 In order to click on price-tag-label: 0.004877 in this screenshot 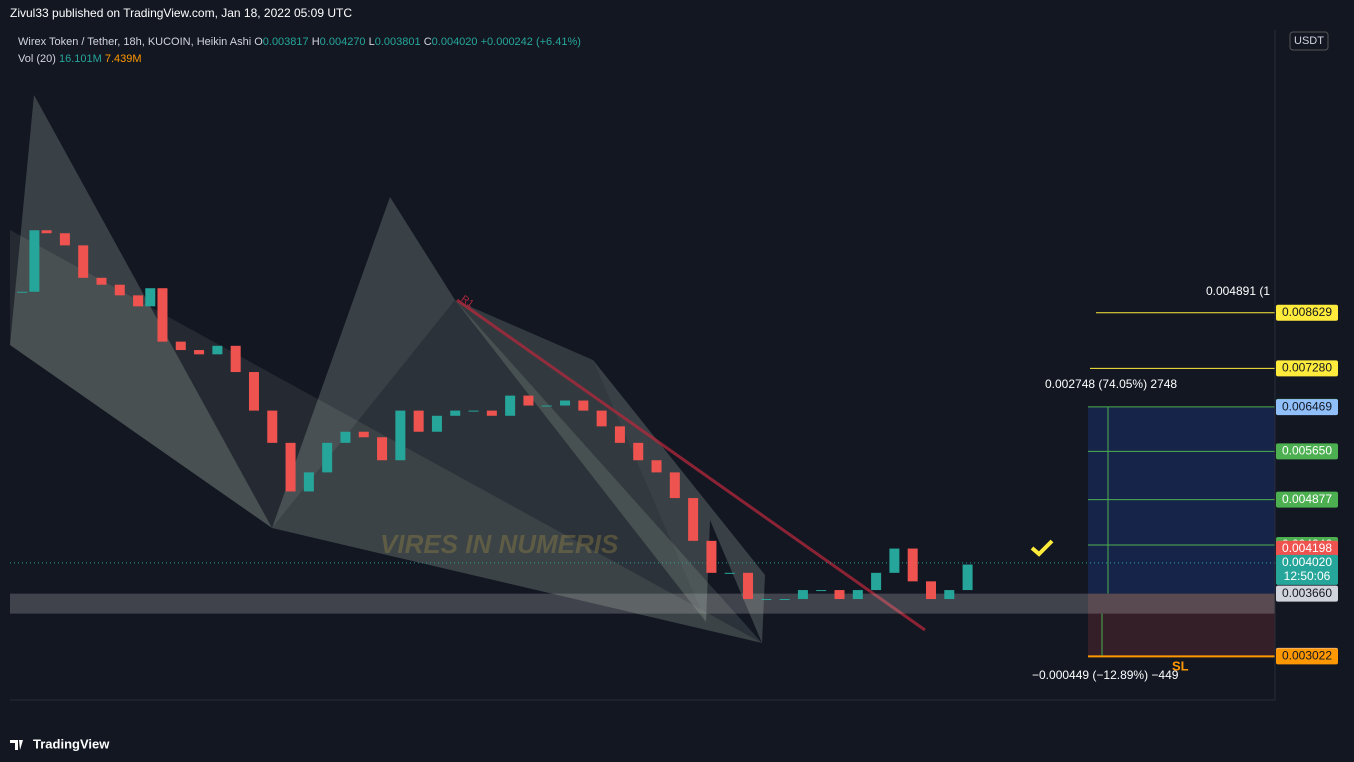, I will do `click(1307, 499)`.